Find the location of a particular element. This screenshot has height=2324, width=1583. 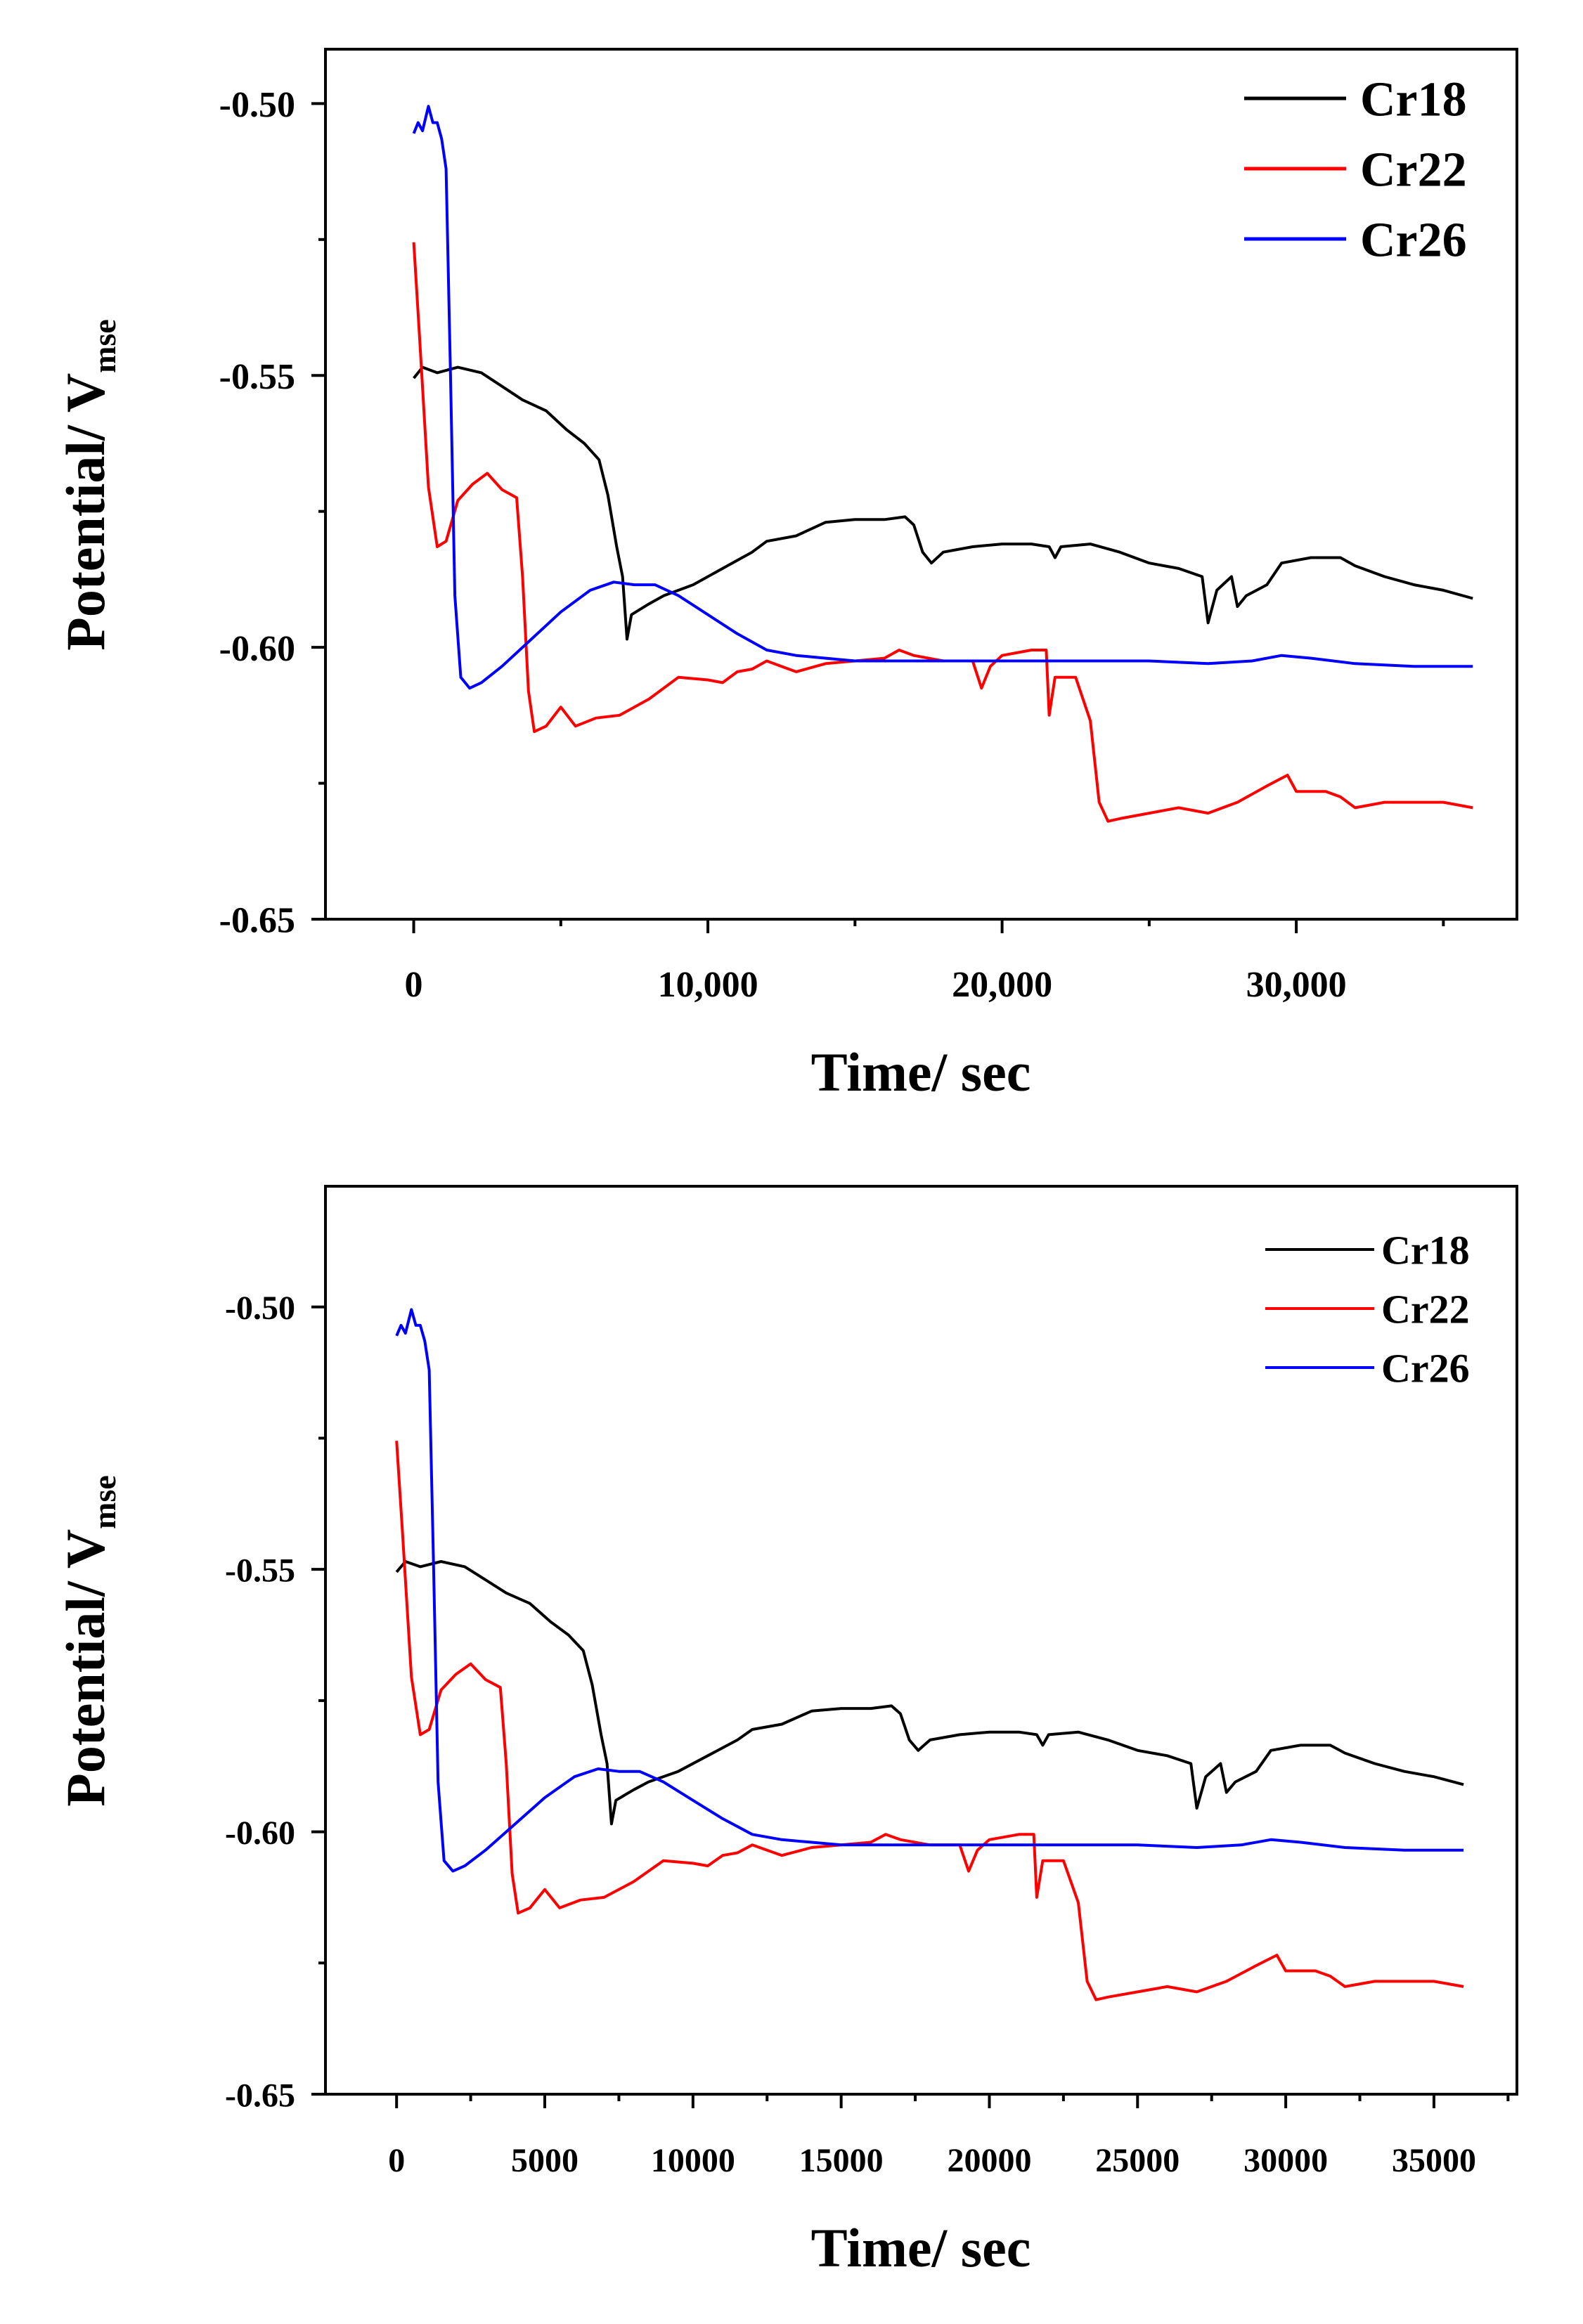

x-tick-label: 30,000 is located at coordinates (1296, 985).